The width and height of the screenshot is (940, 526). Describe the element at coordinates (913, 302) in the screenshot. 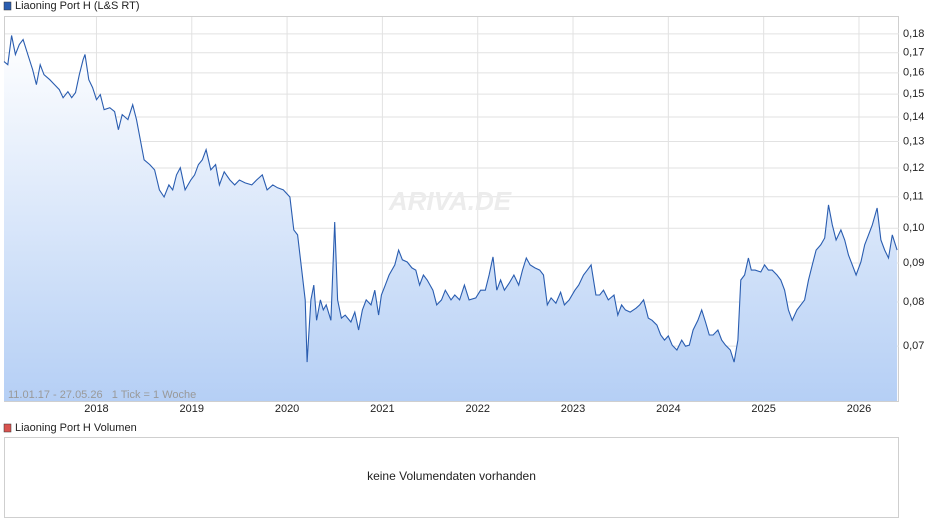

I see `y-tick-label: 0,08` at that location.